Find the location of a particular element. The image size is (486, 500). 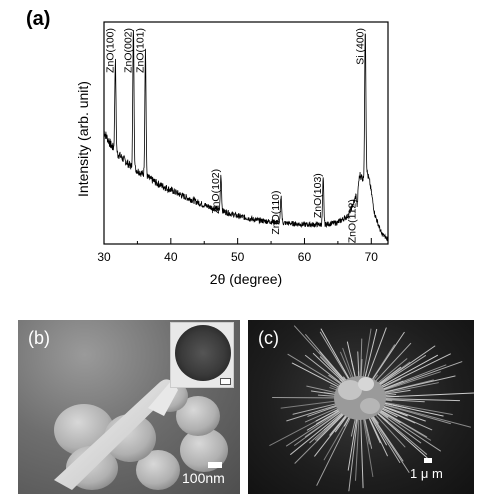

inset-disc is located at coordinates (203, 353).